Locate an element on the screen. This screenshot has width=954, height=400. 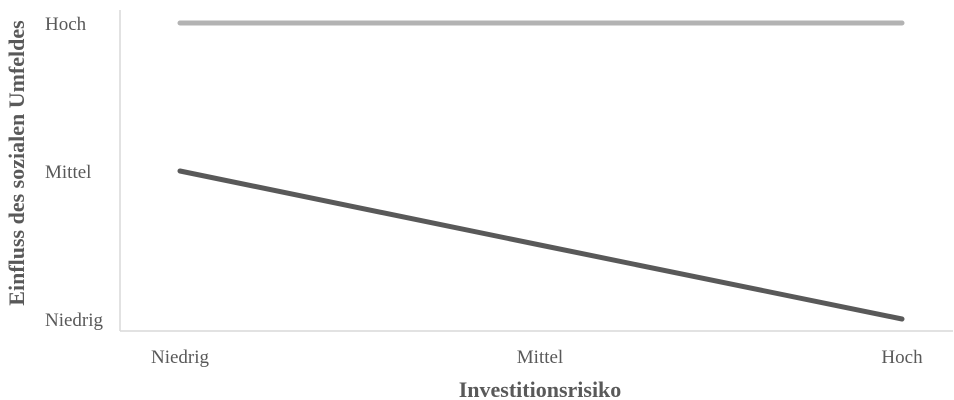
y-tick-labels: Niedrig Mittel Hoch is located at coordinates (74, 172).